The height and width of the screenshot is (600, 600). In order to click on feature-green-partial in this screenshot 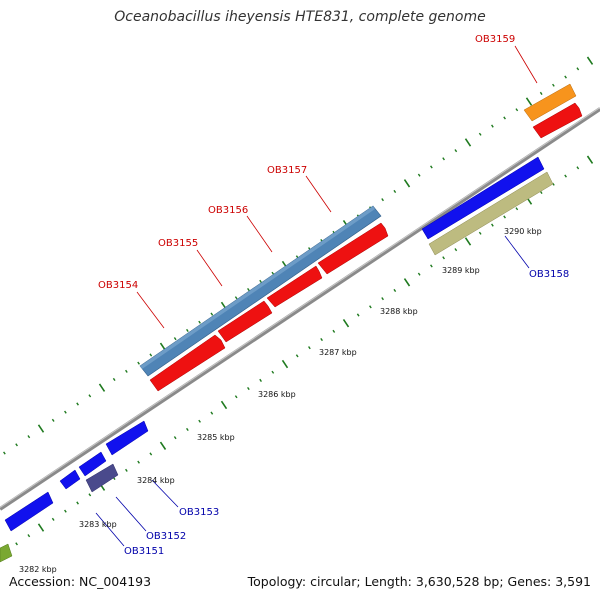, I will do `click(6, 553)`.